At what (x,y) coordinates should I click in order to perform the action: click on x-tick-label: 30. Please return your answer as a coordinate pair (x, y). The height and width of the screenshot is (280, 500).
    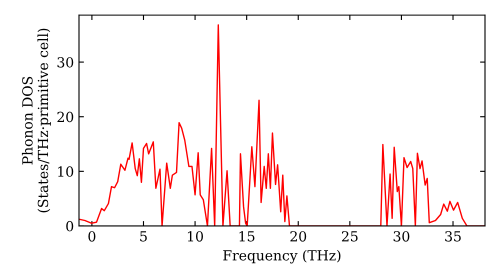
    Looking at the image, I should click on (402, 236).